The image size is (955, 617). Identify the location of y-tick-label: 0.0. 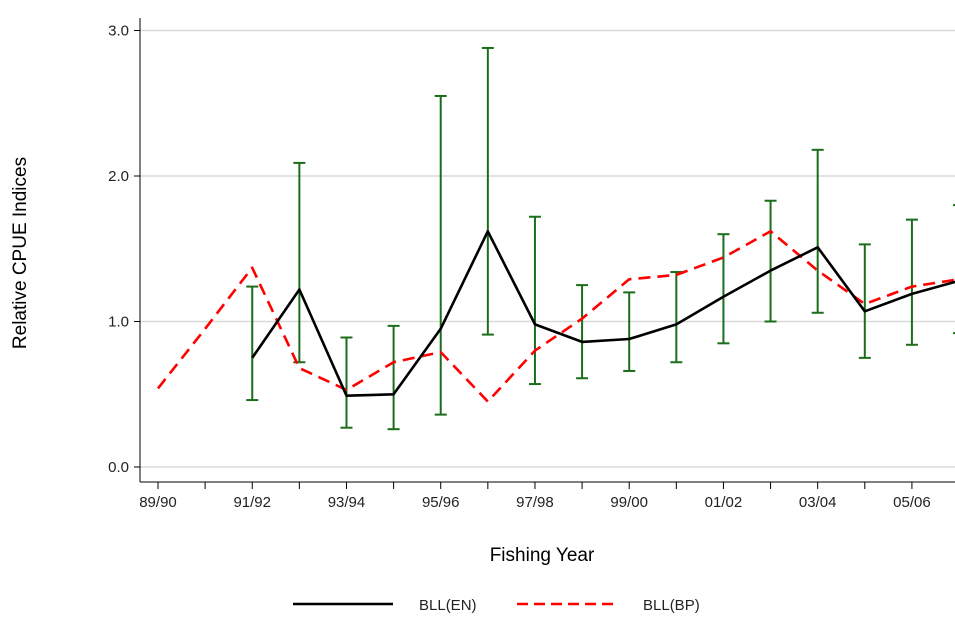
(118, 467).